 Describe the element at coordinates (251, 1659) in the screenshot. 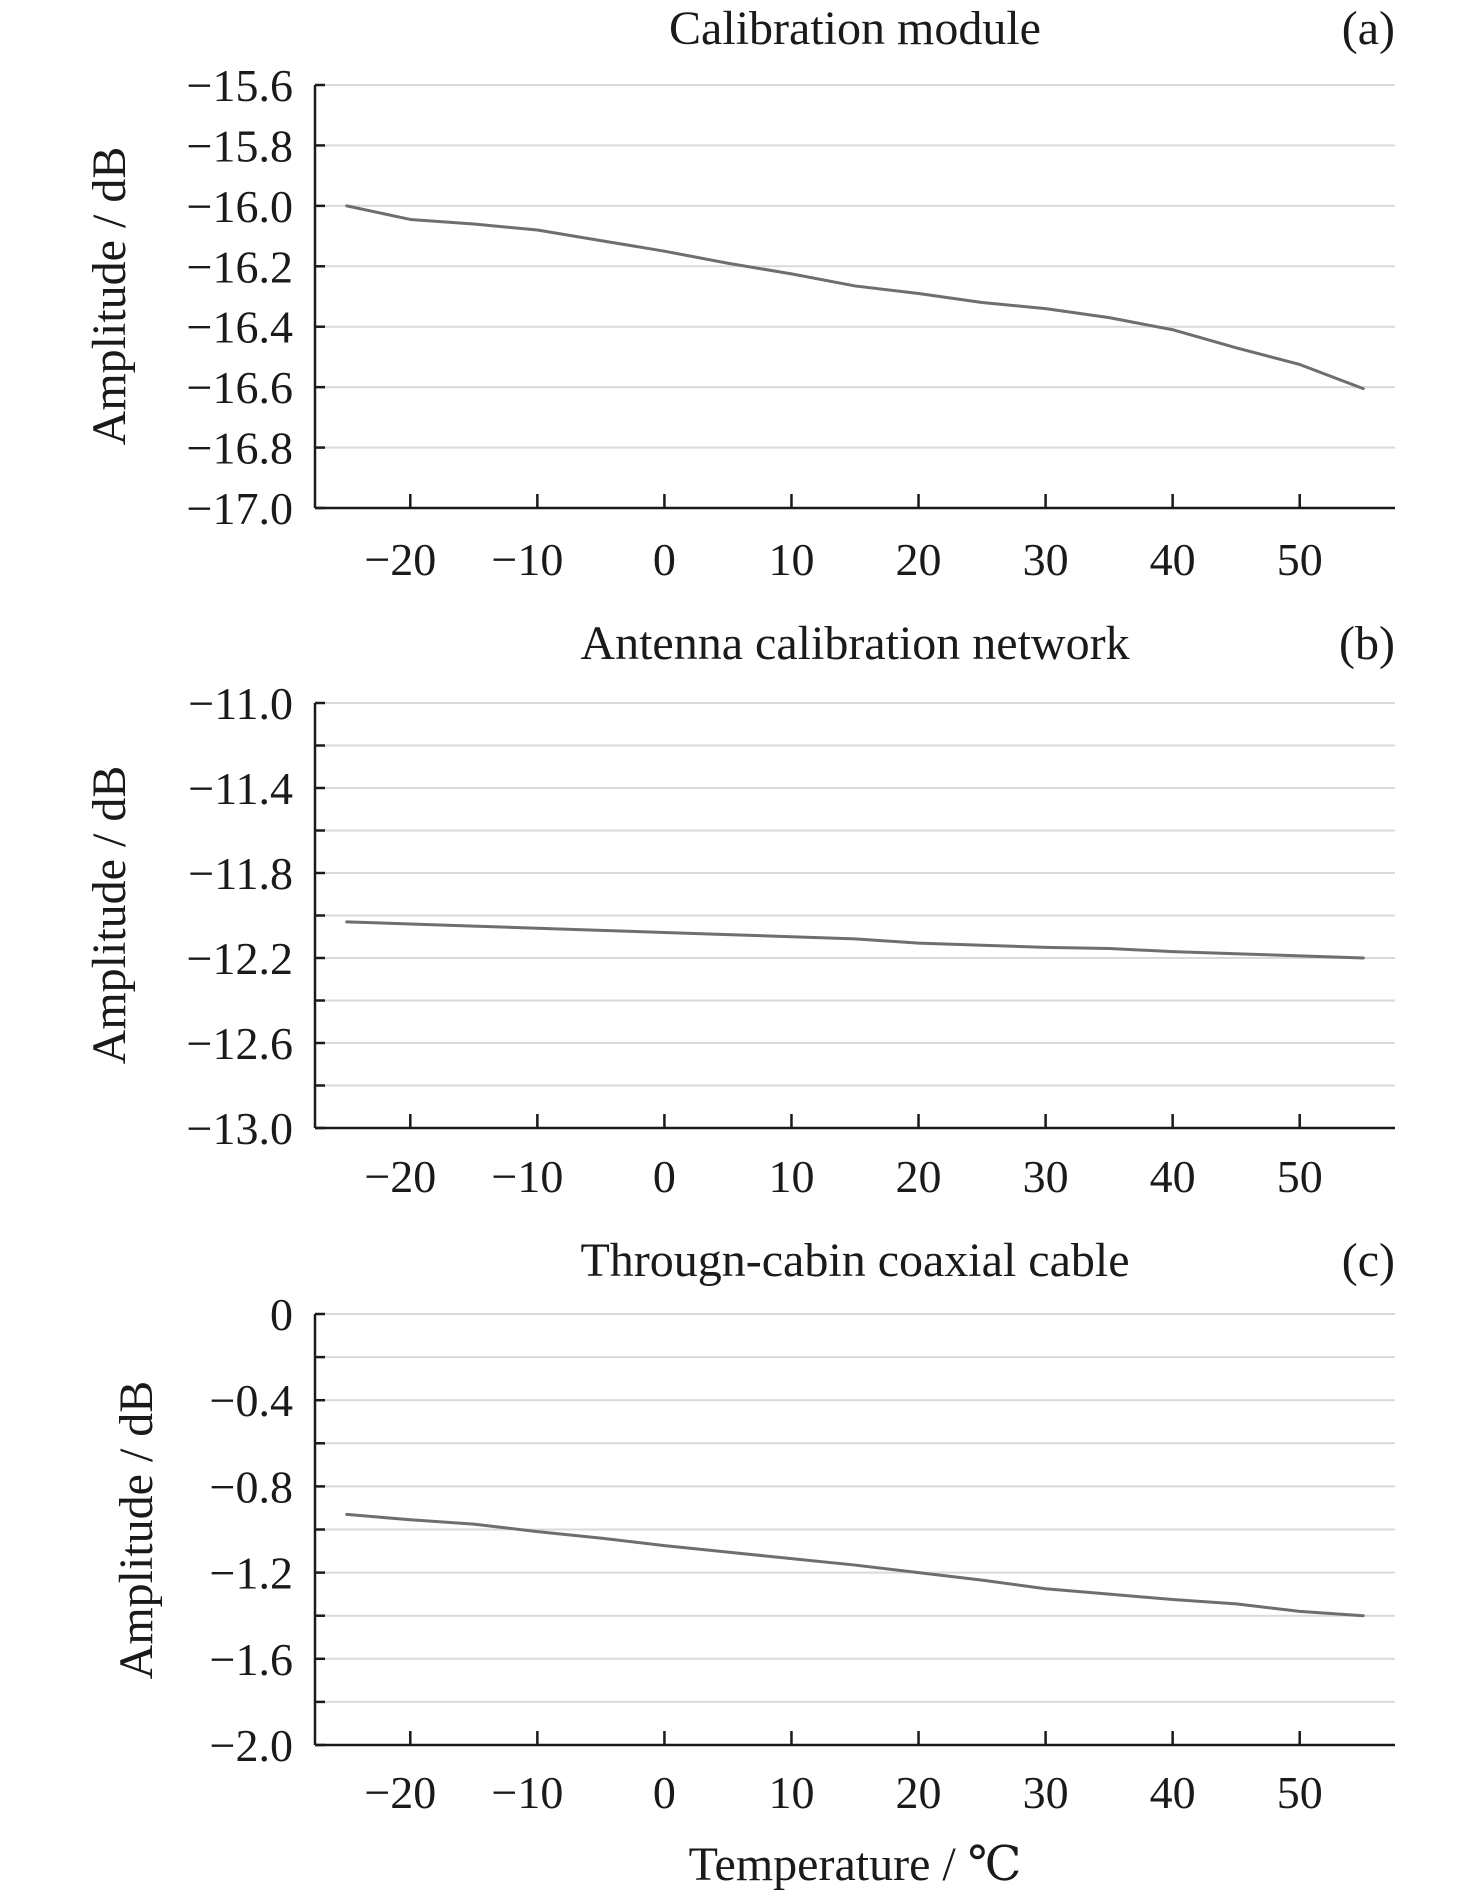

I see `y-tick-label: −1.6` at that location.